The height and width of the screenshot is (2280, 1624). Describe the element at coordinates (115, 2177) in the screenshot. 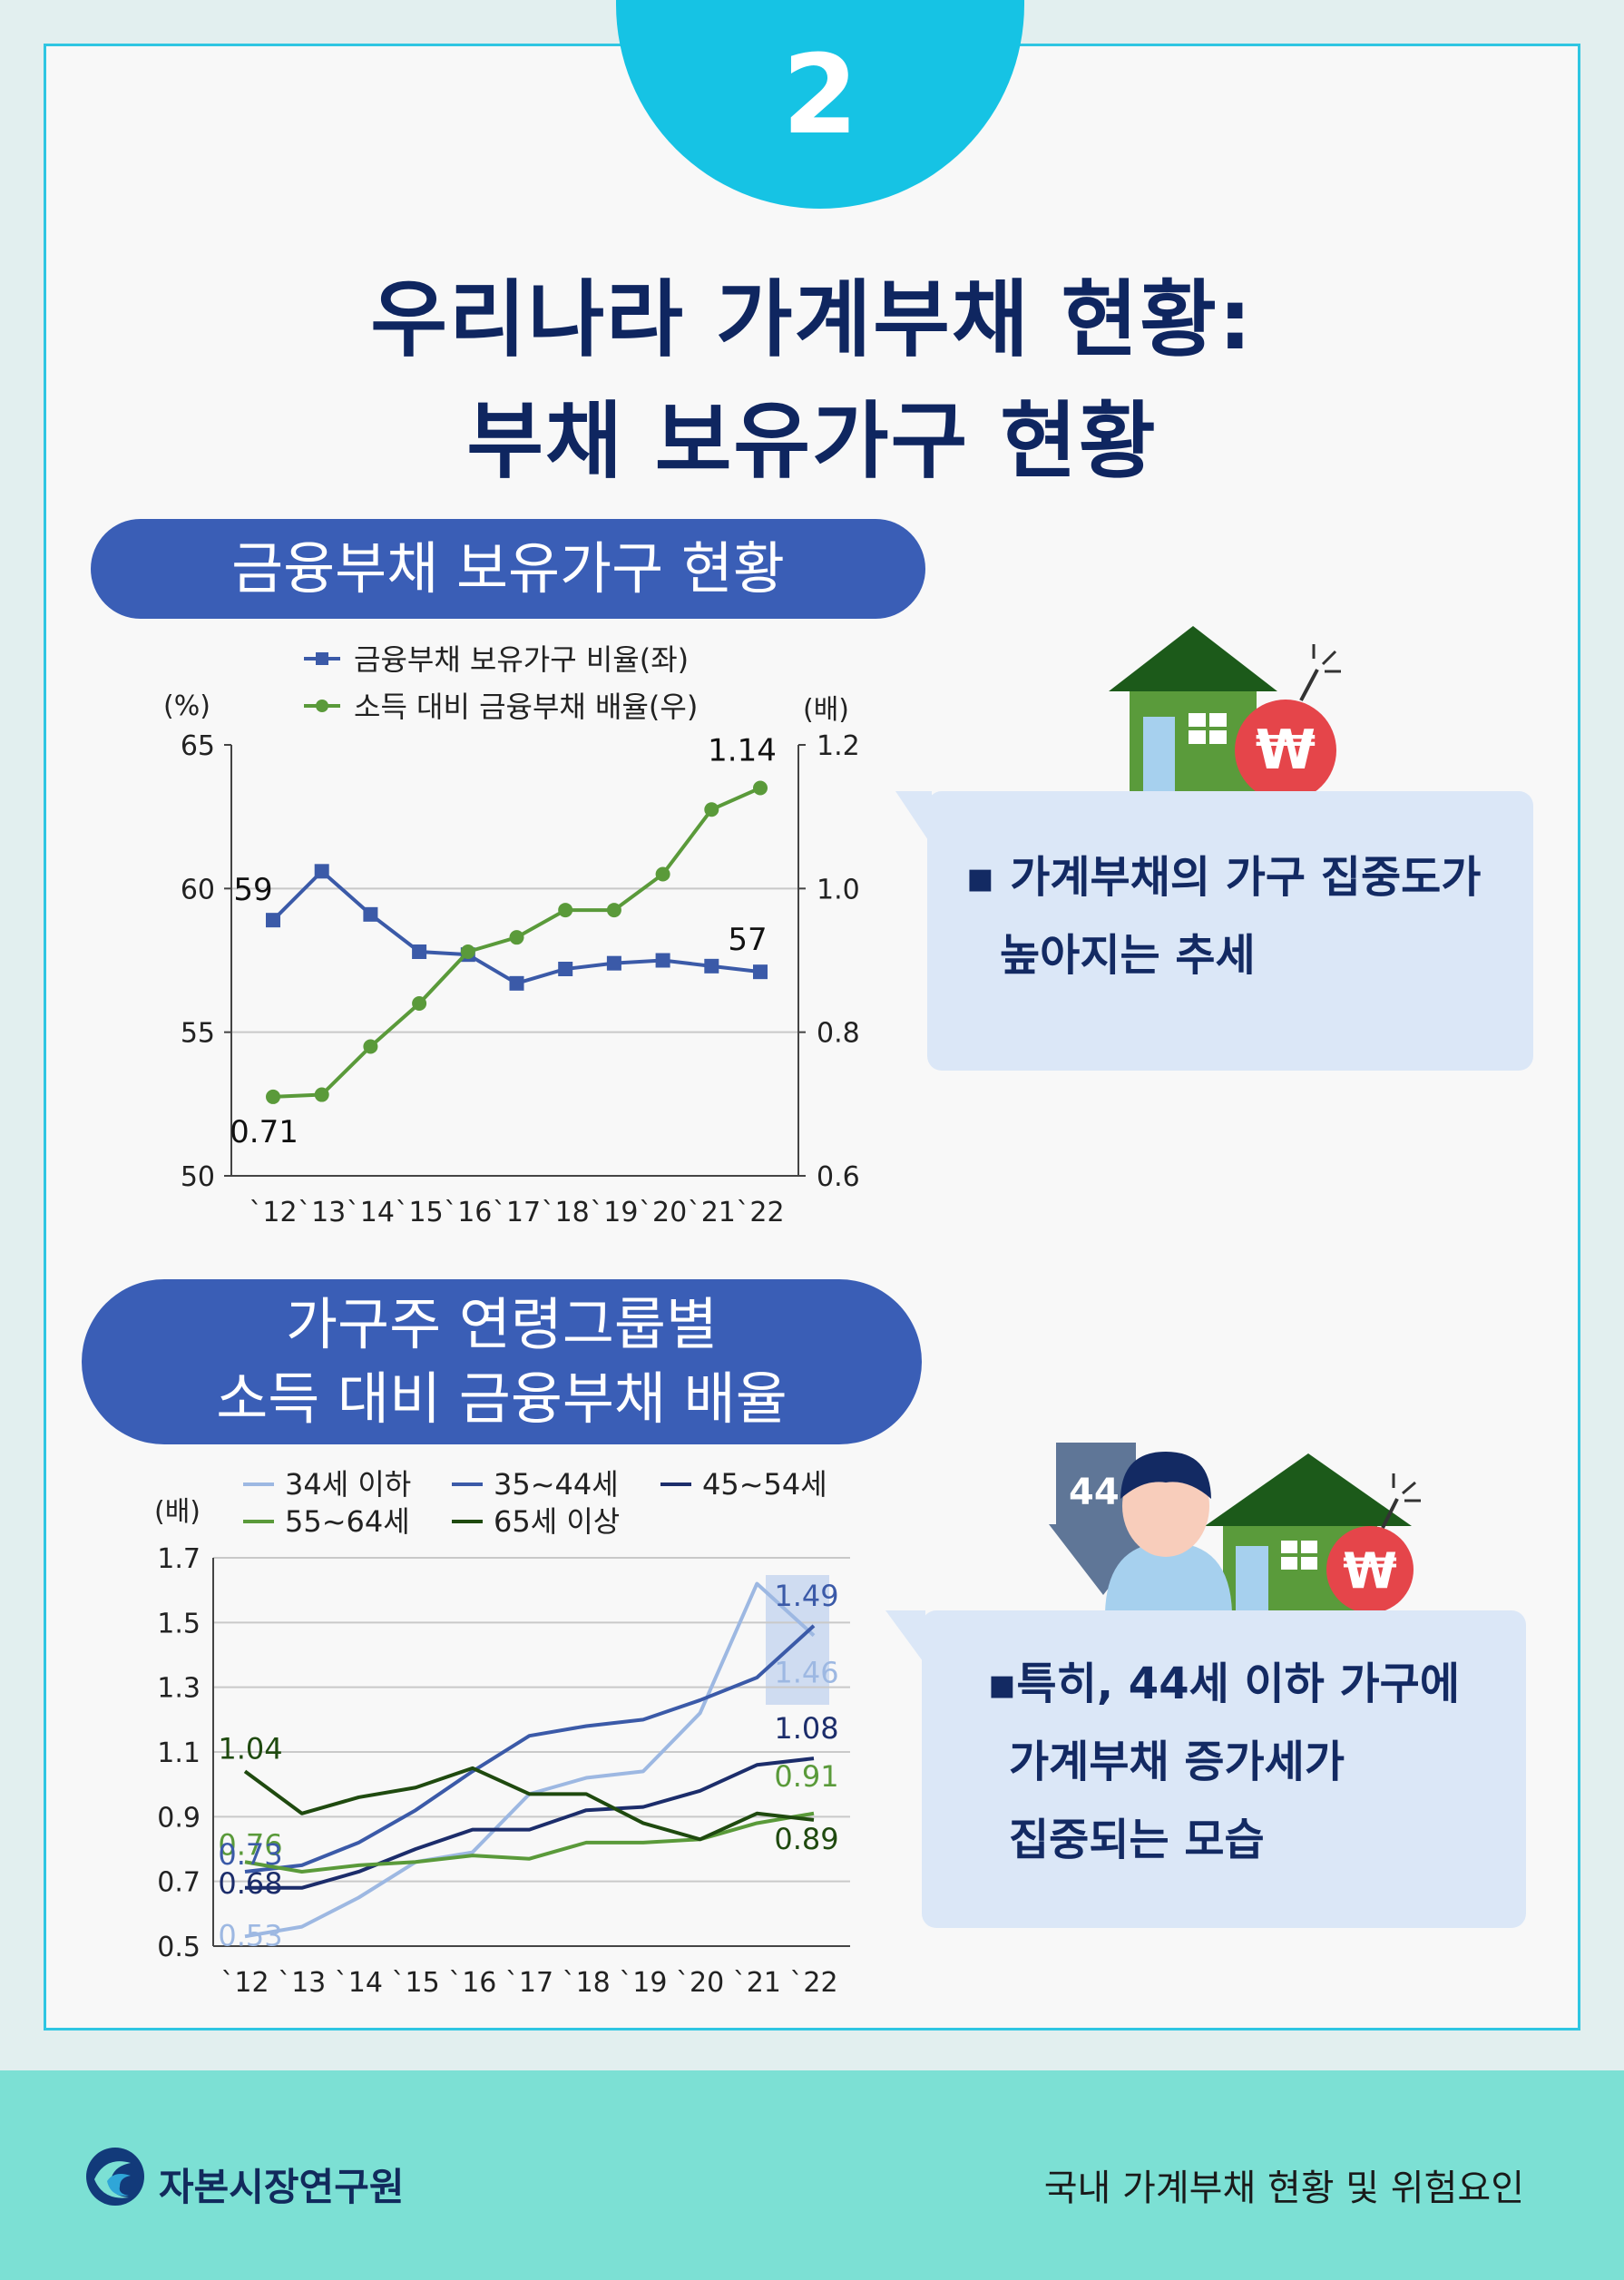

I see `org-logo-icon` at that location.